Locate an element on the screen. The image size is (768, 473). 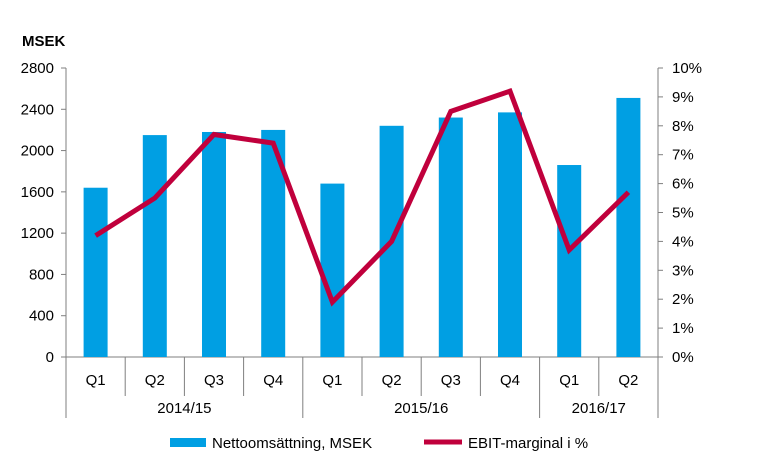
y-right-tick-label: 6% is located at coordinates (683, 184).